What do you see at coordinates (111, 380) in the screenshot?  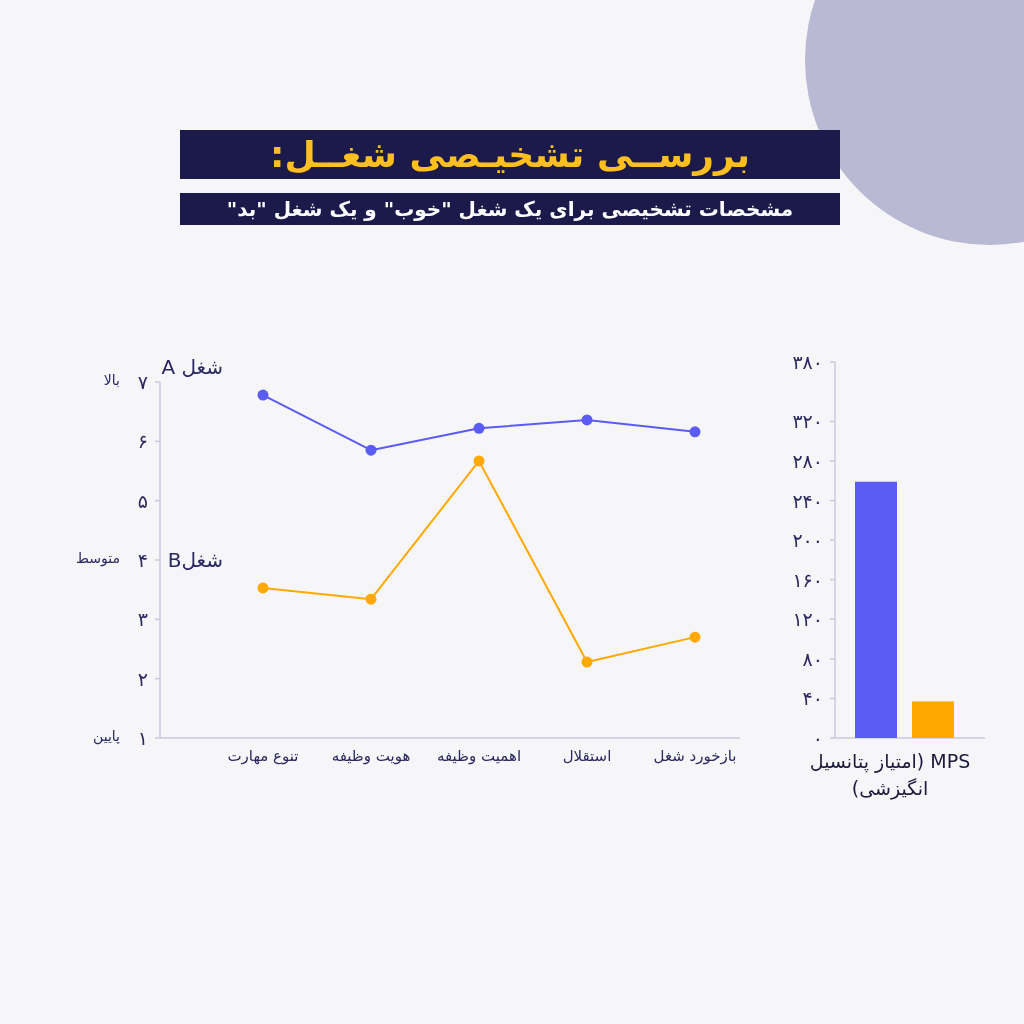 I see `text: بالا` at bounding box center [111, 380].